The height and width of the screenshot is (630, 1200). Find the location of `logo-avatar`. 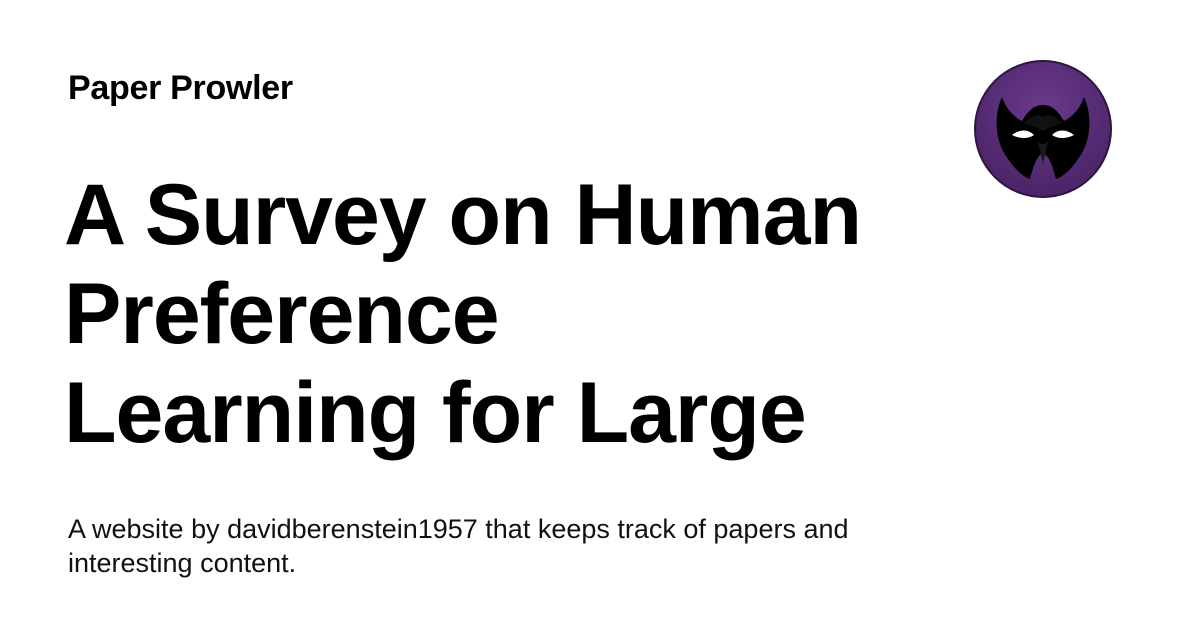

logo-avatar is located at coordinates (1043, 129).